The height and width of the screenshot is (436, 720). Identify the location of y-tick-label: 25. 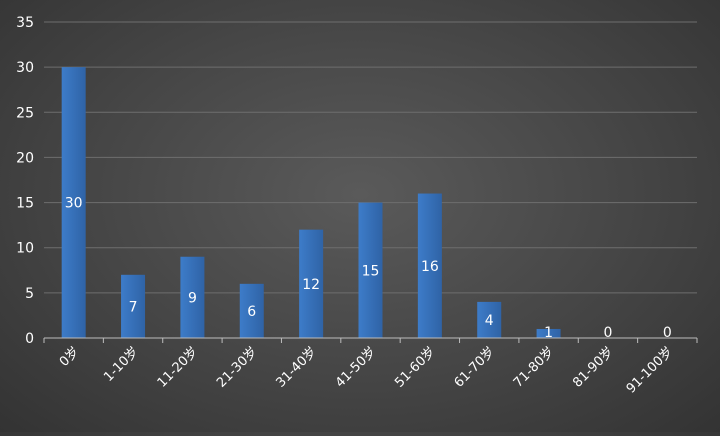
(25, 113).